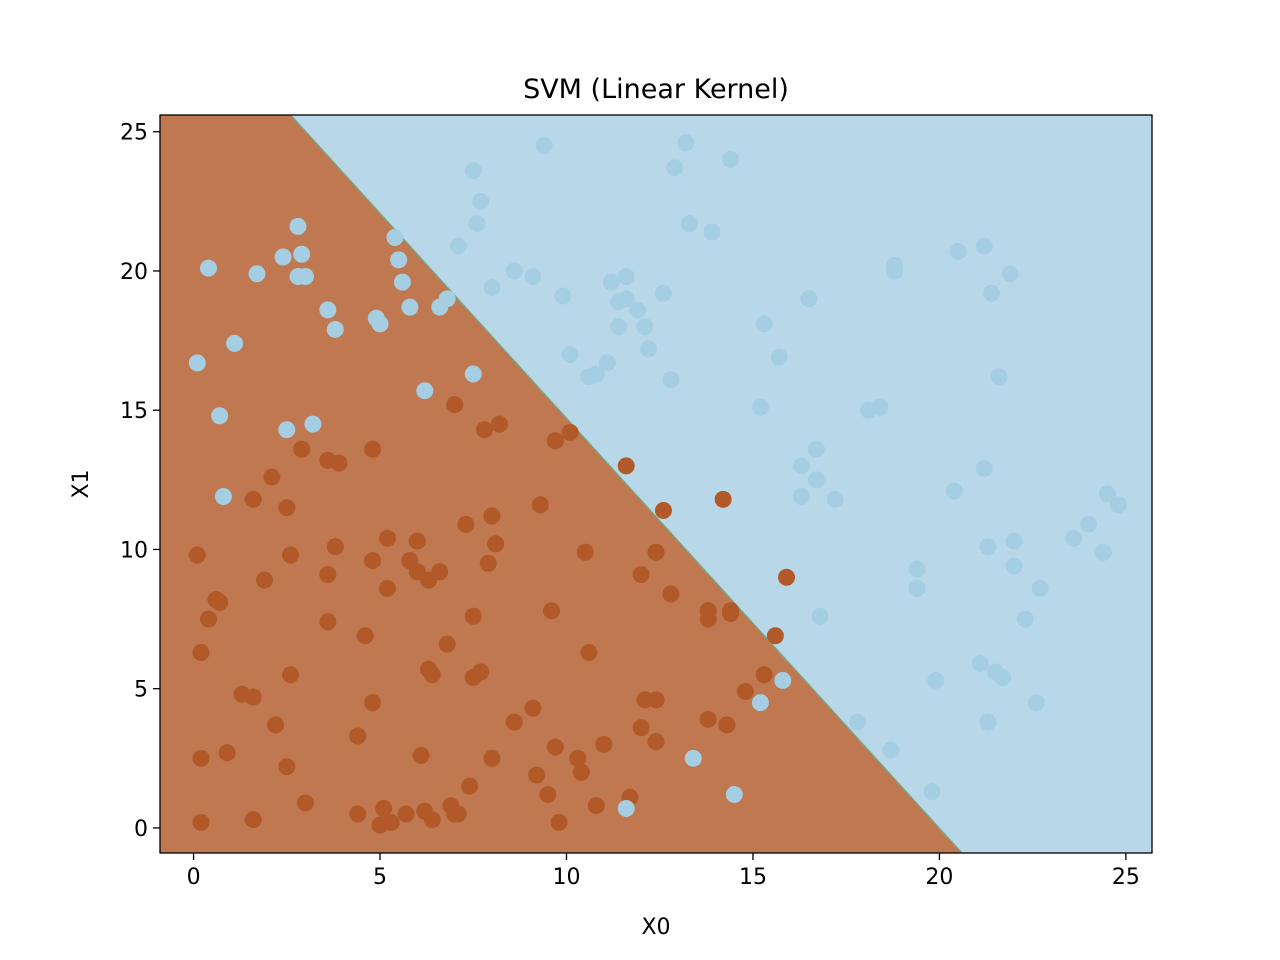 The image size is (1280, 960). I want to click on y-tick-label: 5, so click(141, 690).